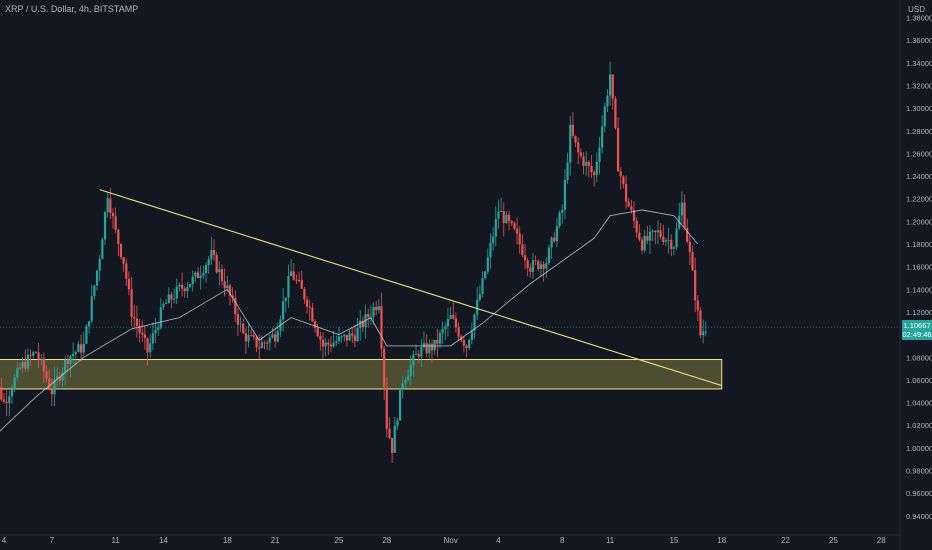  Describe the element at coordinates (919, 448) in the screenshot. I see `y-tick-label: 1.00000` at that location.